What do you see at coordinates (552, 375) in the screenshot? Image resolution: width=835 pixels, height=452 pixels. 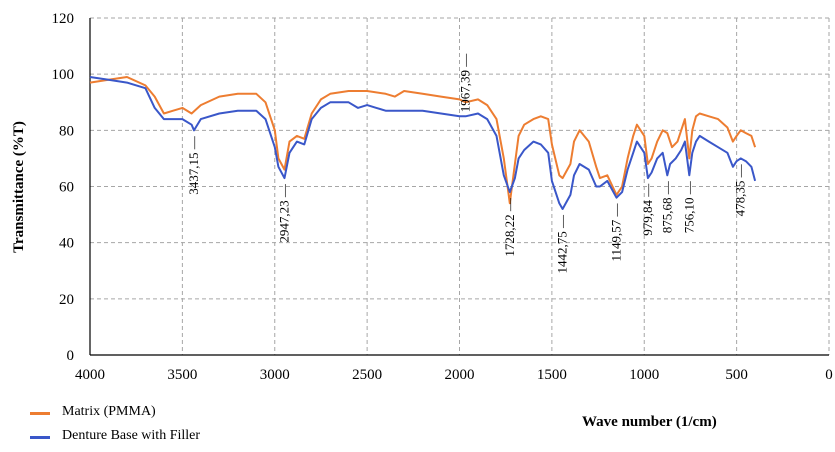 I see `x-tick-label: 1500` at bounding box center [552, 375].